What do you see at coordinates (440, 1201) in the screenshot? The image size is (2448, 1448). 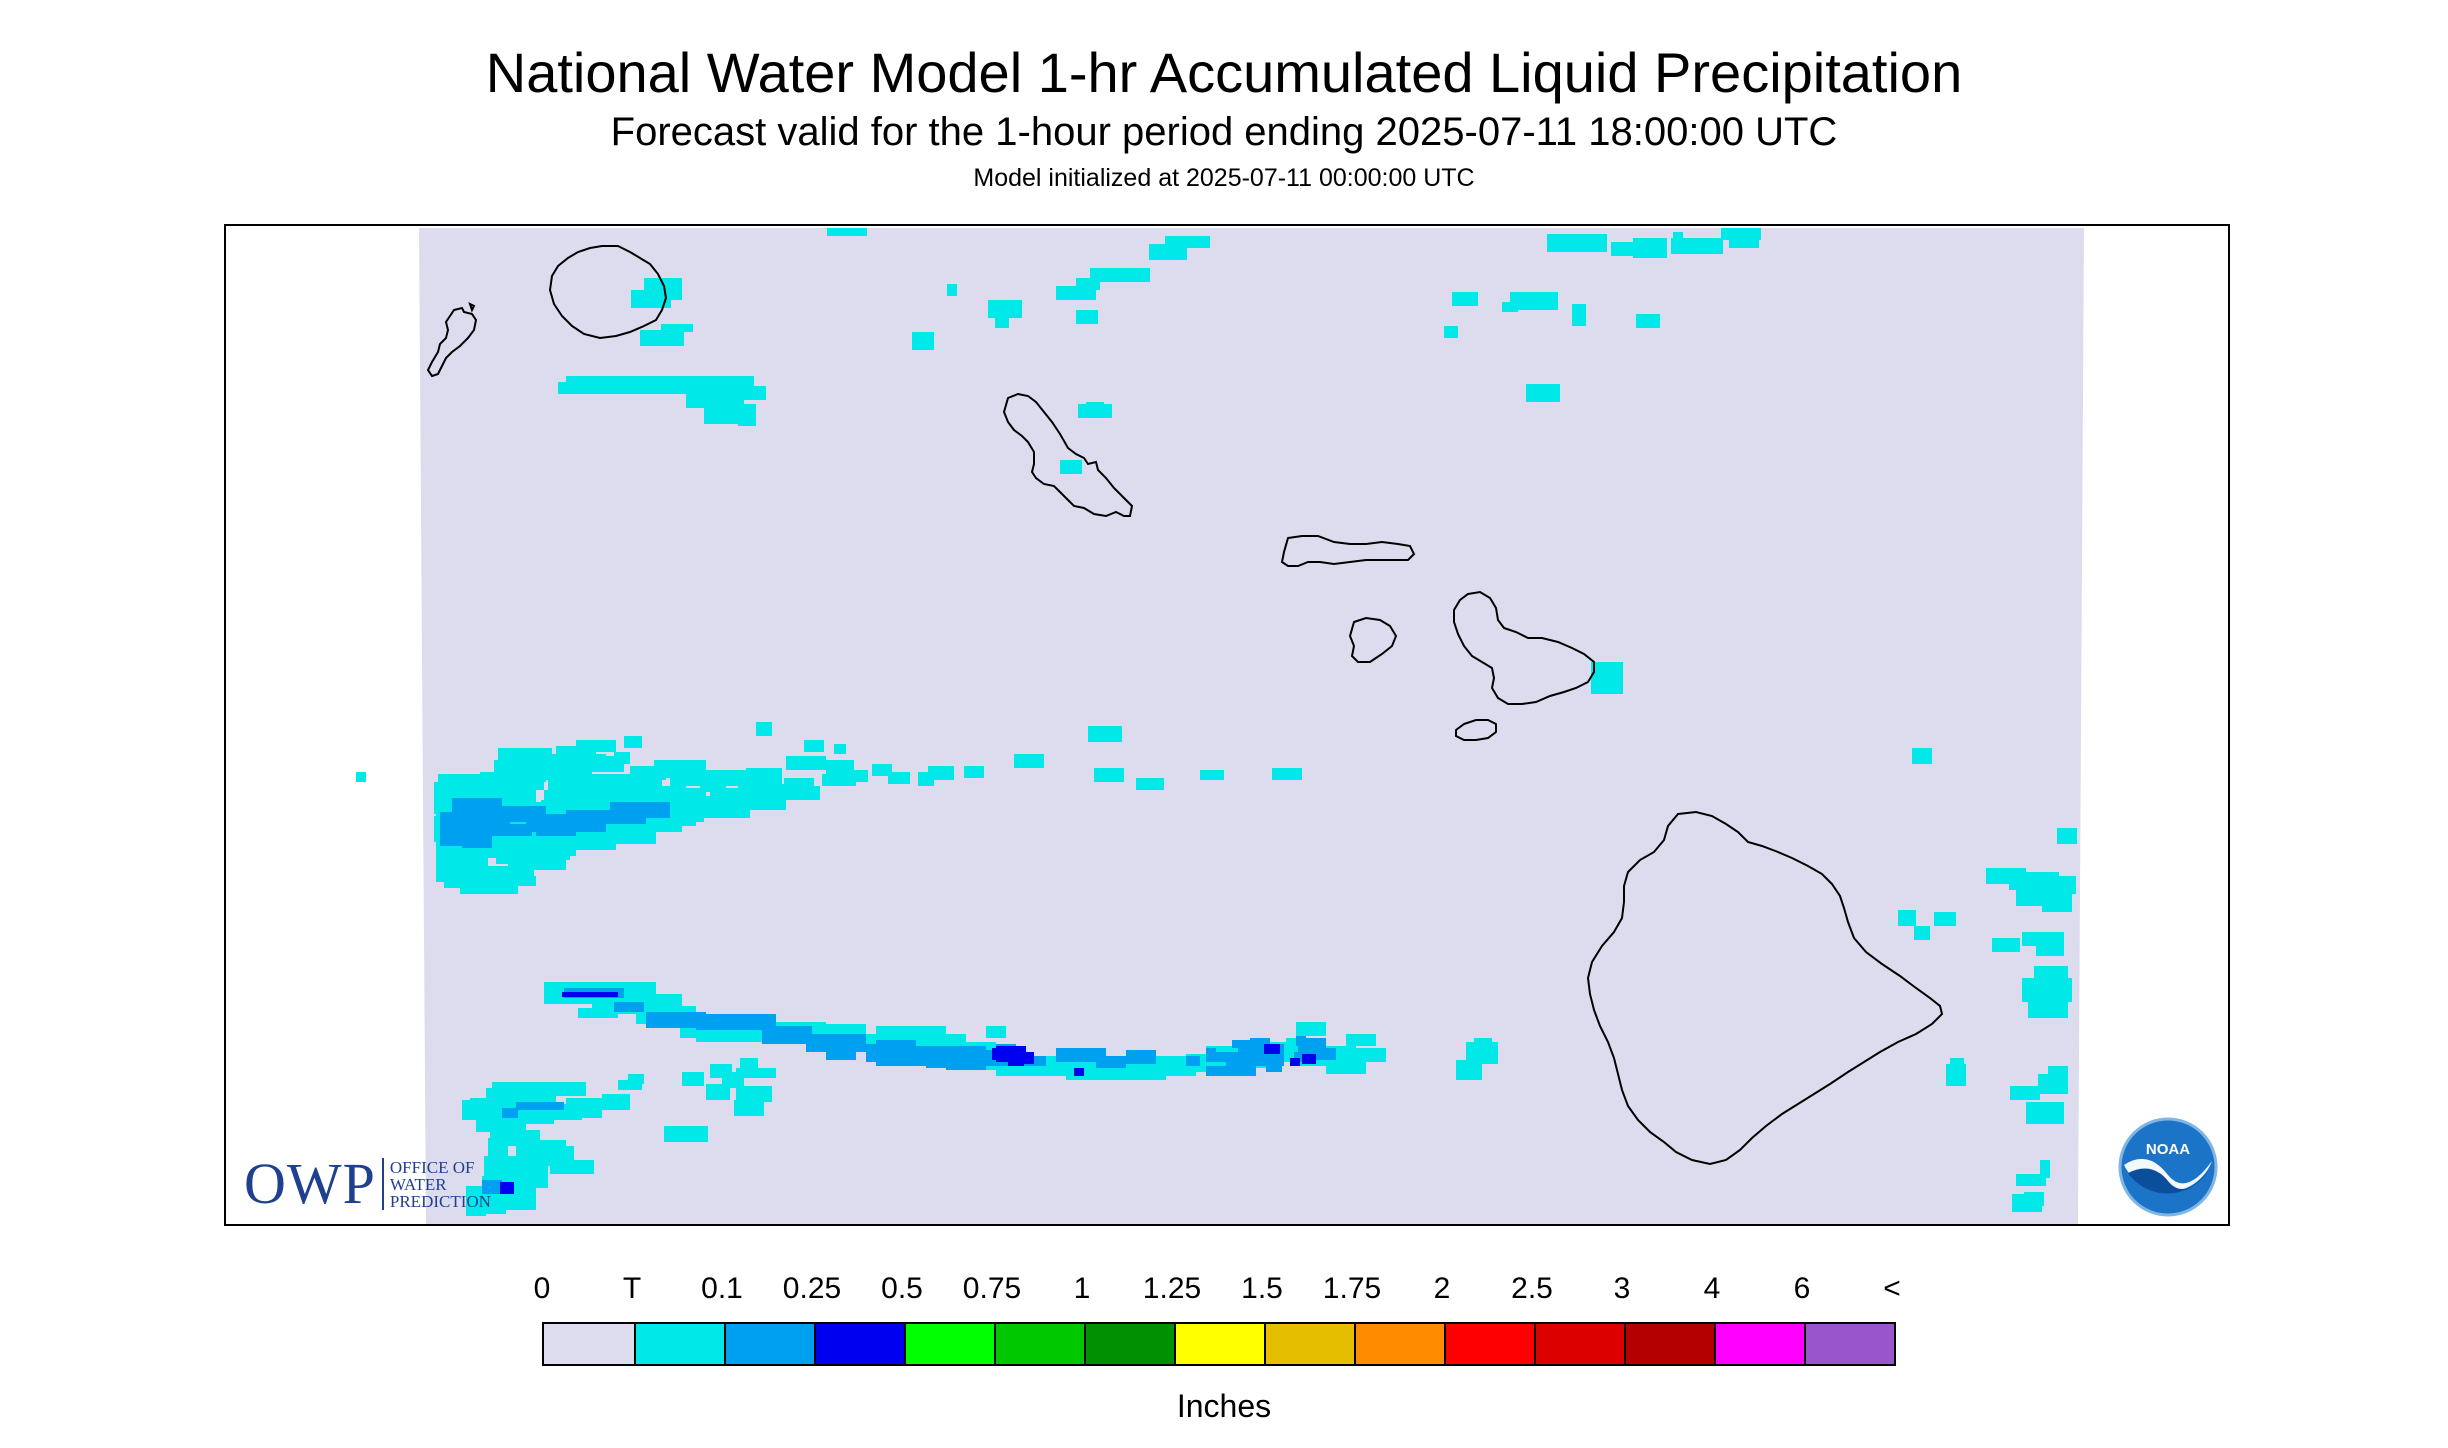 I see `owp-logo-text-line: PREDICTION` at bounding box center [440, 1201].